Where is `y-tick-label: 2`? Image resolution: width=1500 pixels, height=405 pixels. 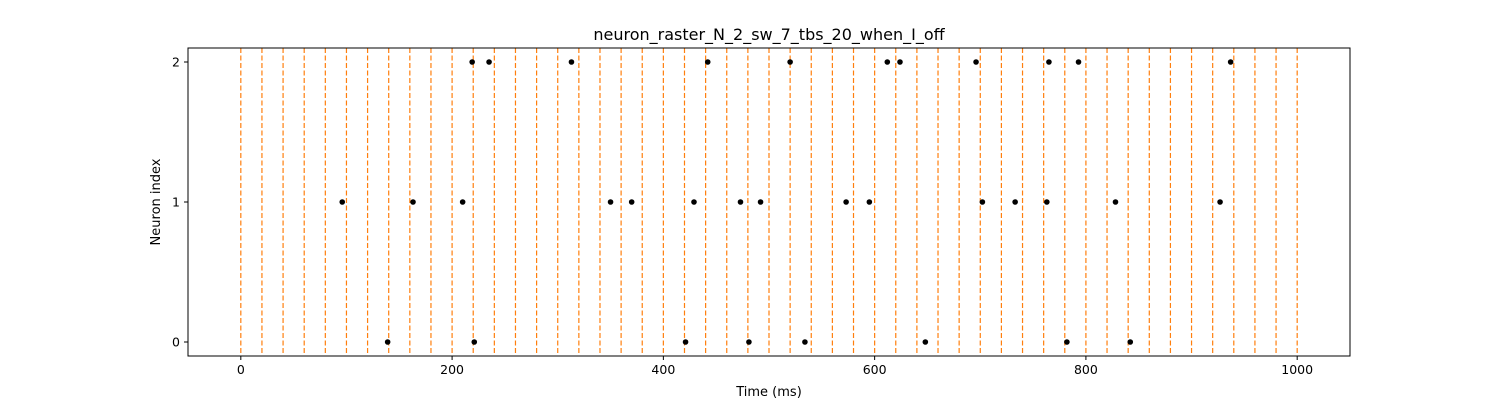
y-tick-label: 2 is located at coordinates (176, 62).